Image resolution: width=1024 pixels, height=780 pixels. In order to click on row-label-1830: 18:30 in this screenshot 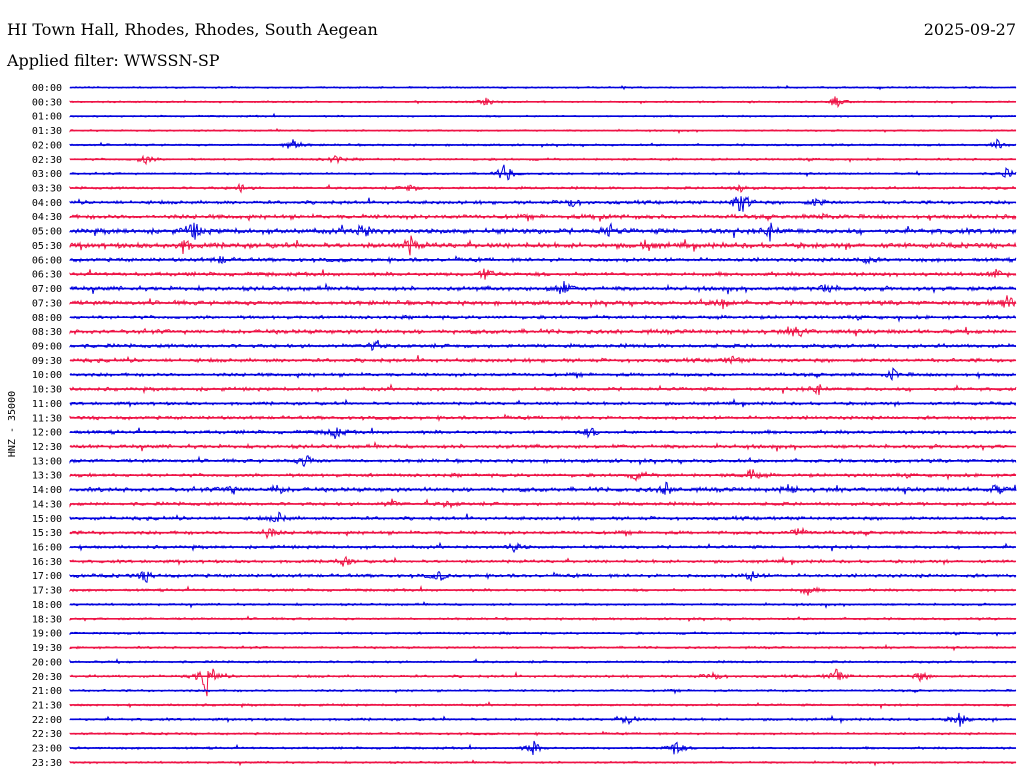, I will do `click(47, 619)`.